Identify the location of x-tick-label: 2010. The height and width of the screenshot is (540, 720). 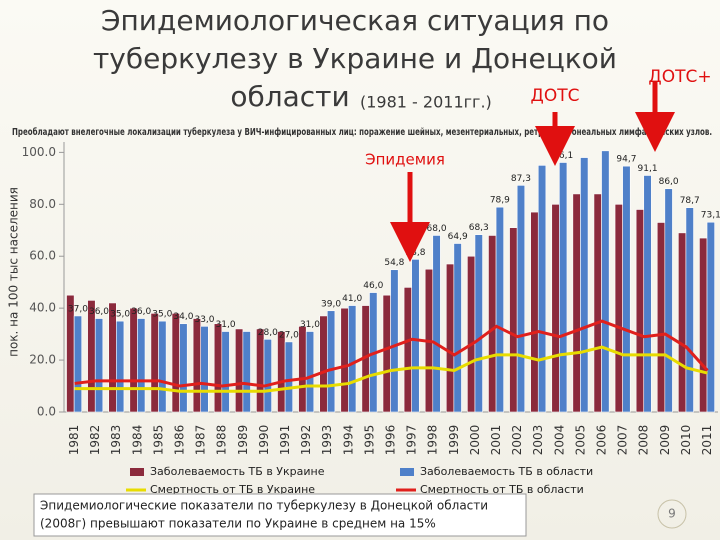
(686, 440).